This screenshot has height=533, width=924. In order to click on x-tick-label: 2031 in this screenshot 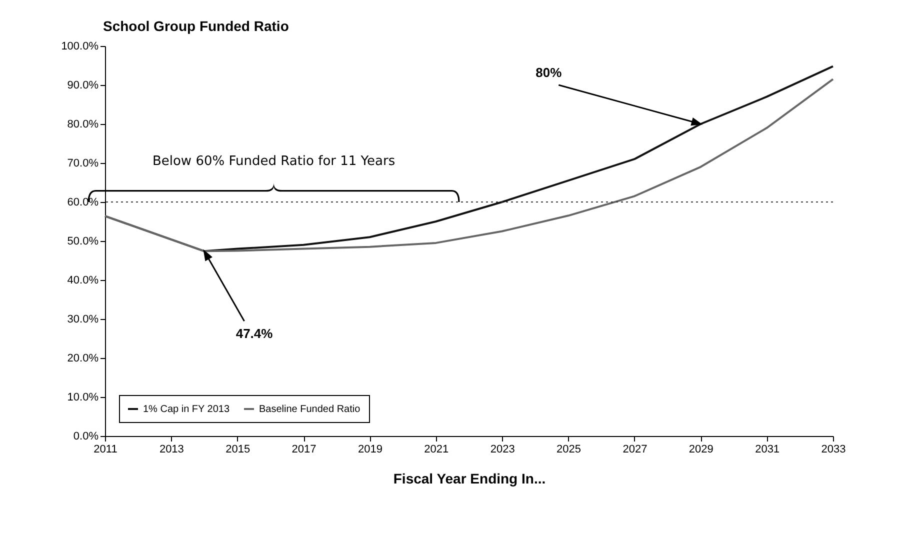, I will do `click(767, 450)`.